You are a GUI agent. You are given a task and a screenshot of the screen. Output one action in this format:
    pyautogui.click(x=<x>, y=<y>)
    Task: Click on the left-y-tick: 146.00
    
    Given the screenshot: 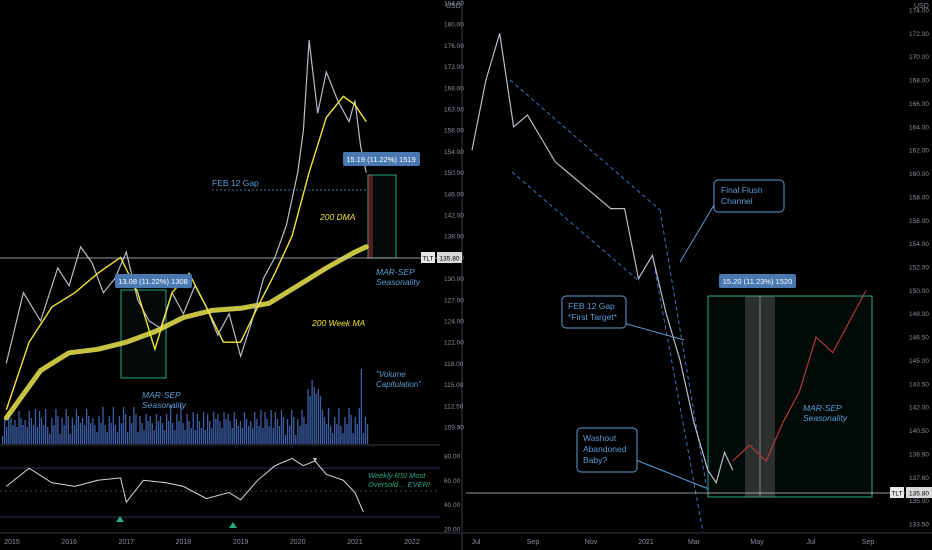 What is the action you would take?
    pyautogui.click(x=454, y=194)
    